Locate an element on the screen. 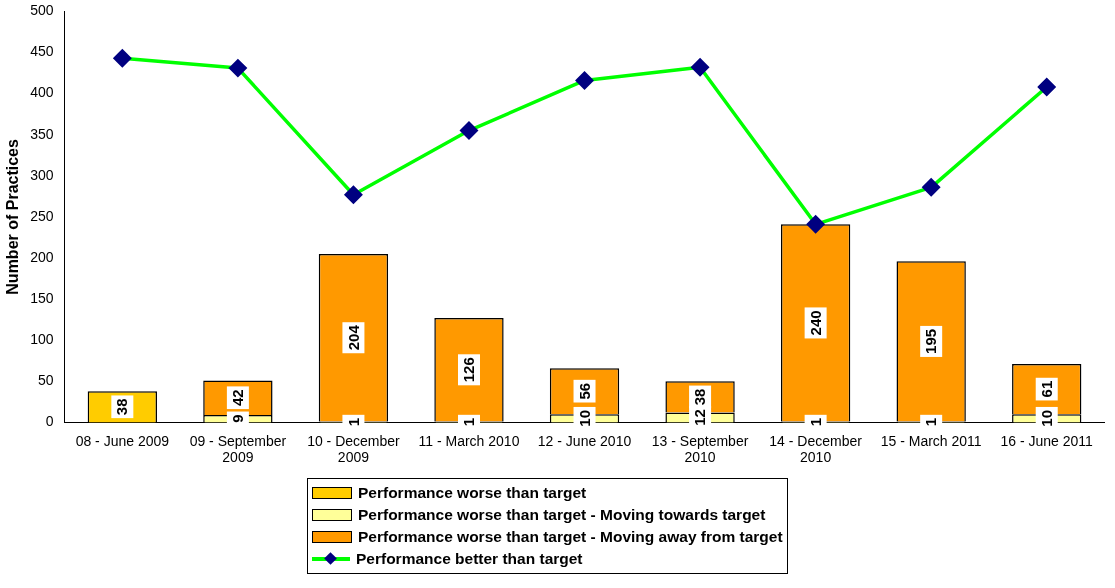 The width and height of the screenshot is (1115, 588). data-label: 9 is located at coordinates (238, 418).